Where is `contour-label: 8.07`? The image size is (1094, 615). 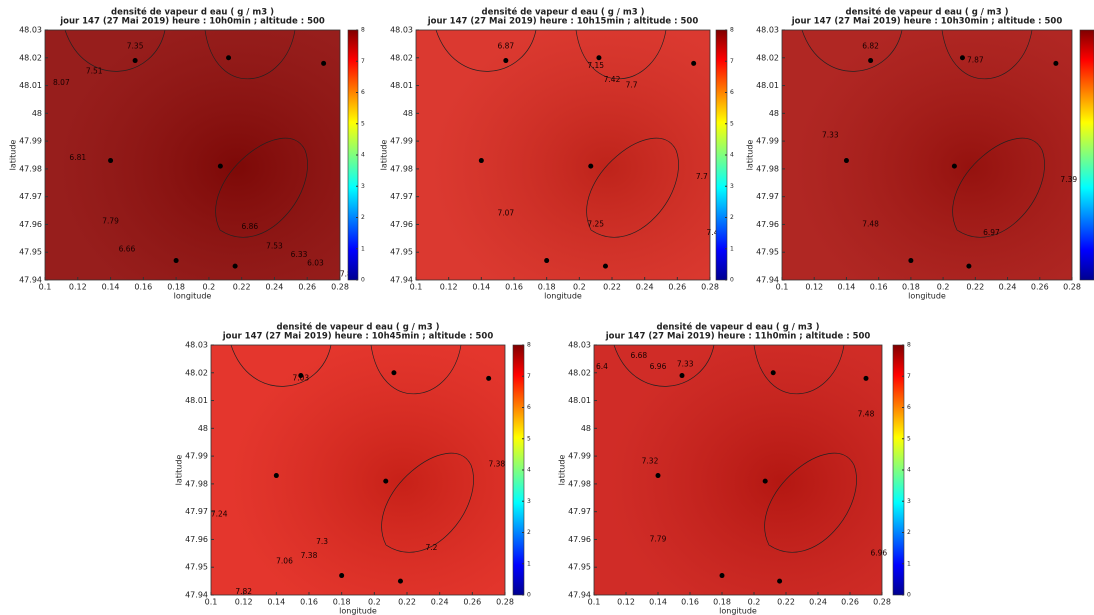
contour-label: 8.07 is located at coordinates (61, 82).